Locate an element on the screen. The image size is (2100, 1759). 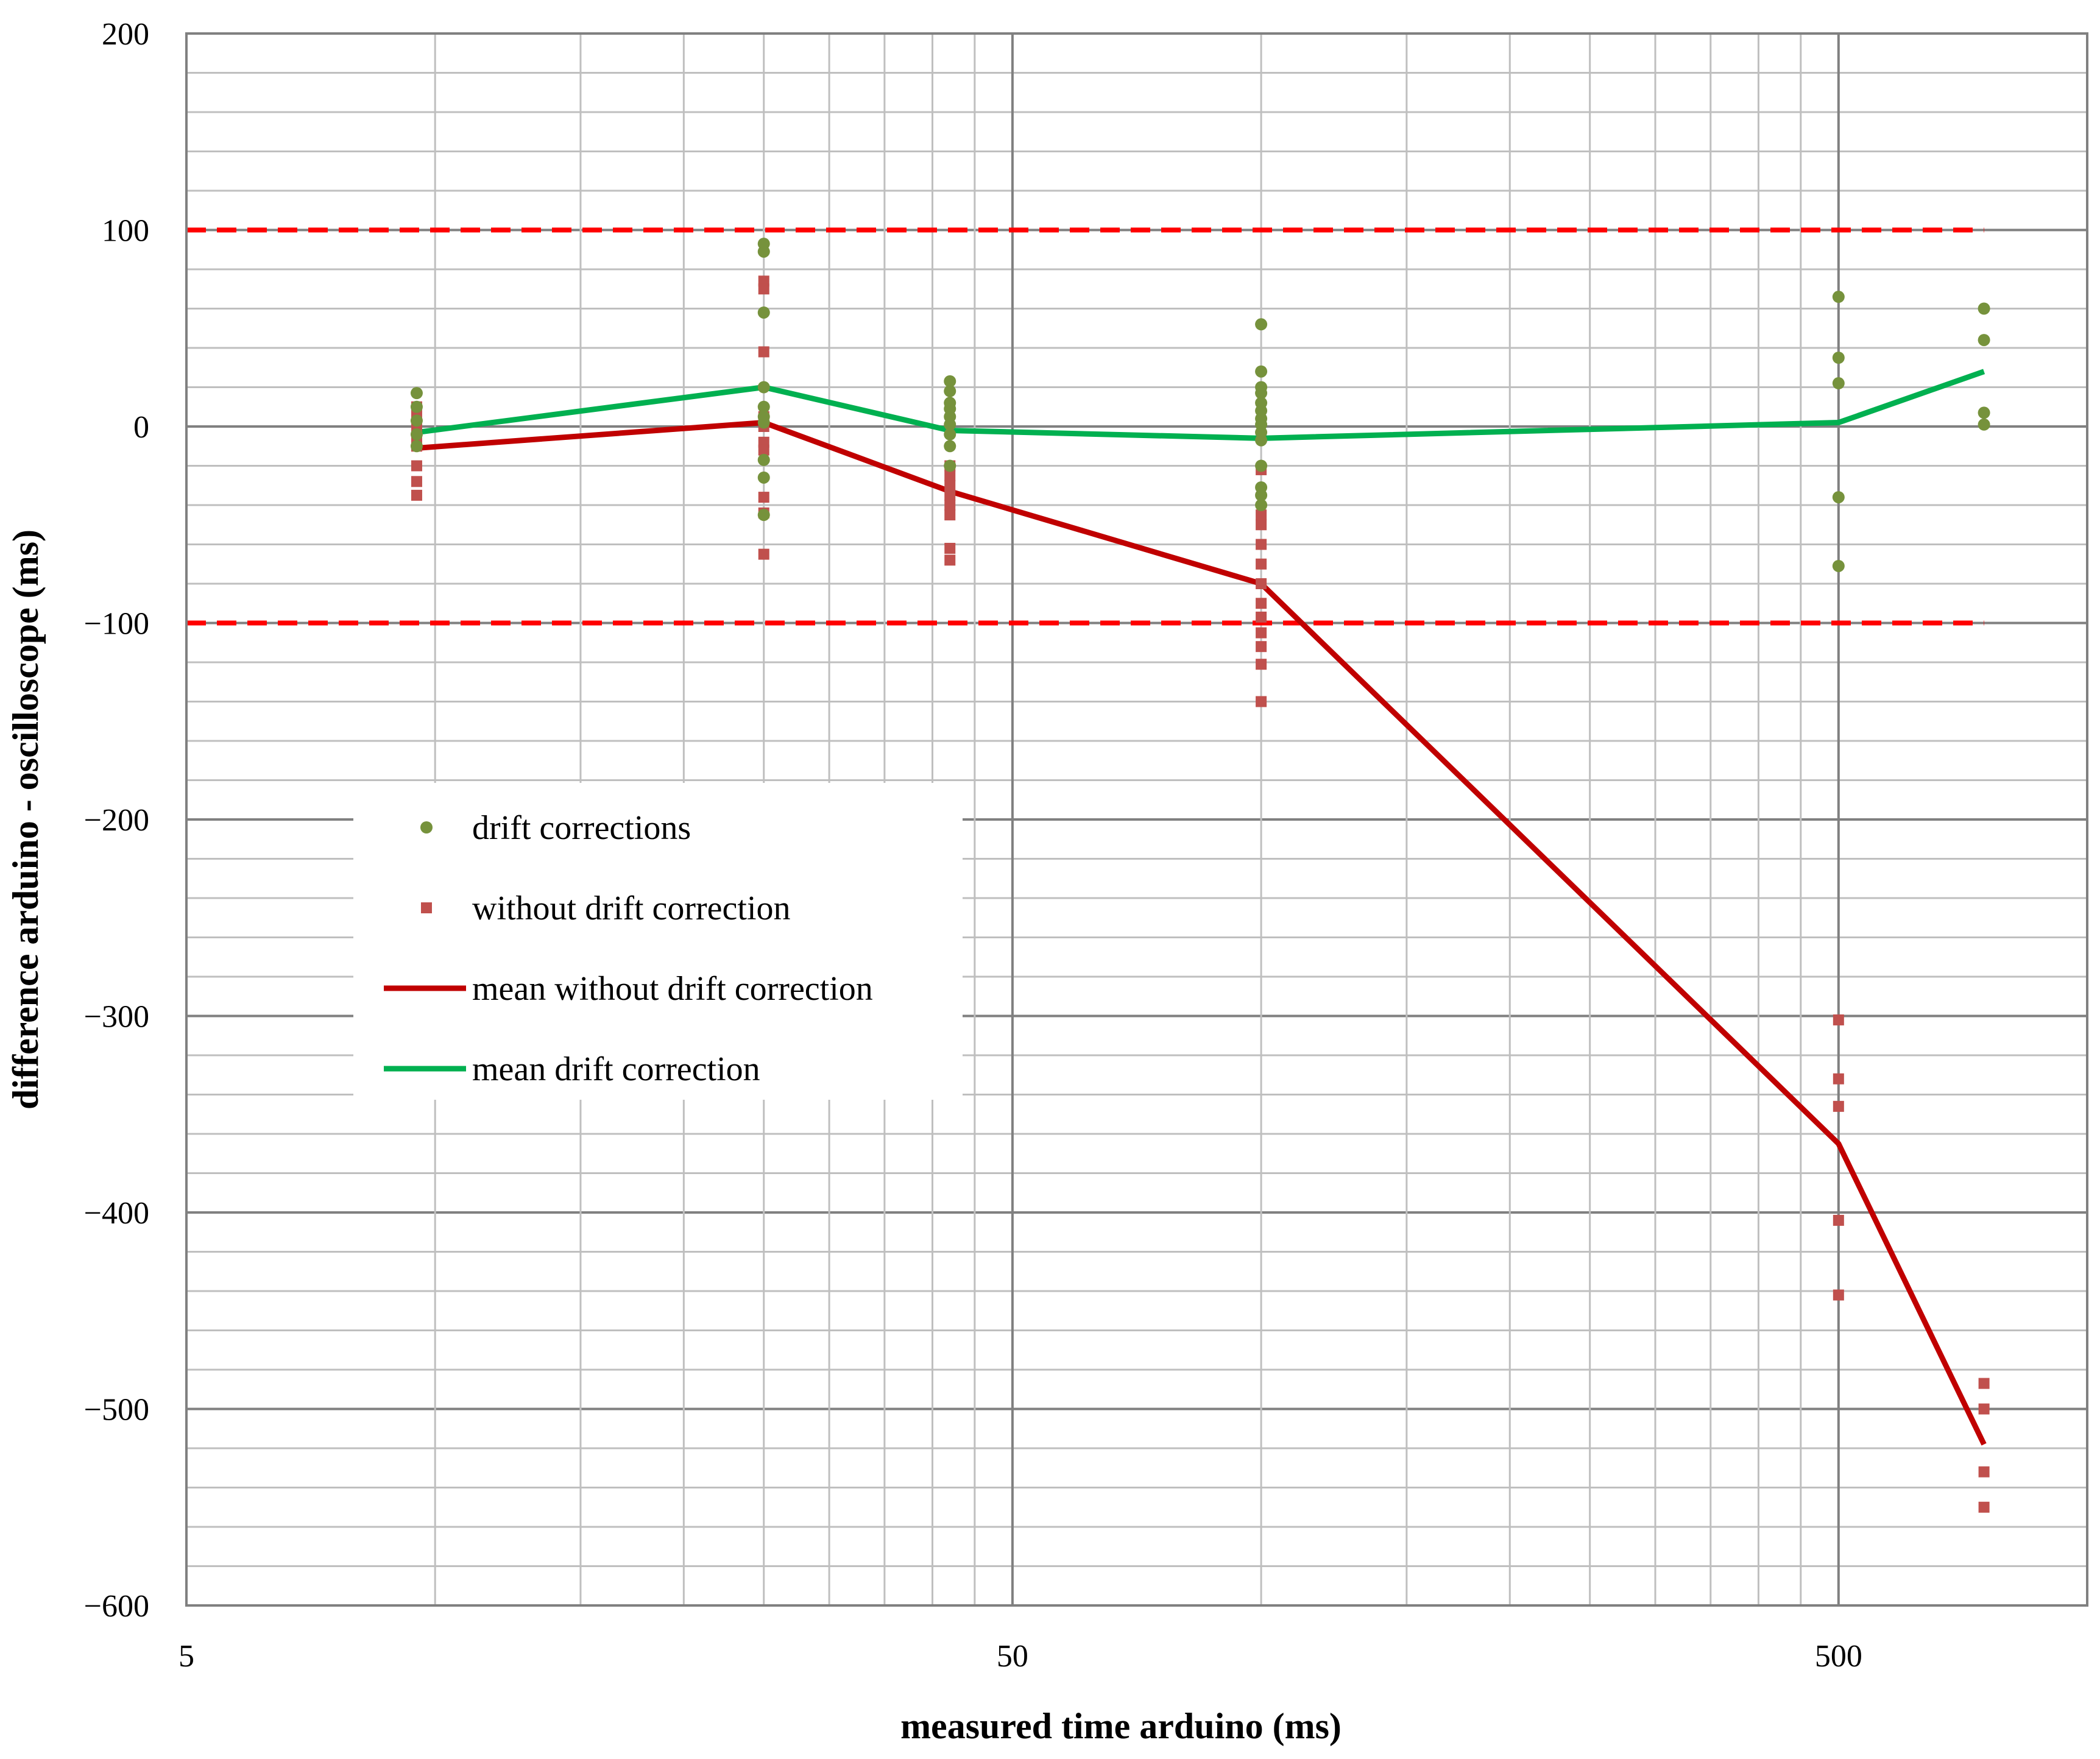
y-tick-label: −200 is located at coordinates (117, 820).